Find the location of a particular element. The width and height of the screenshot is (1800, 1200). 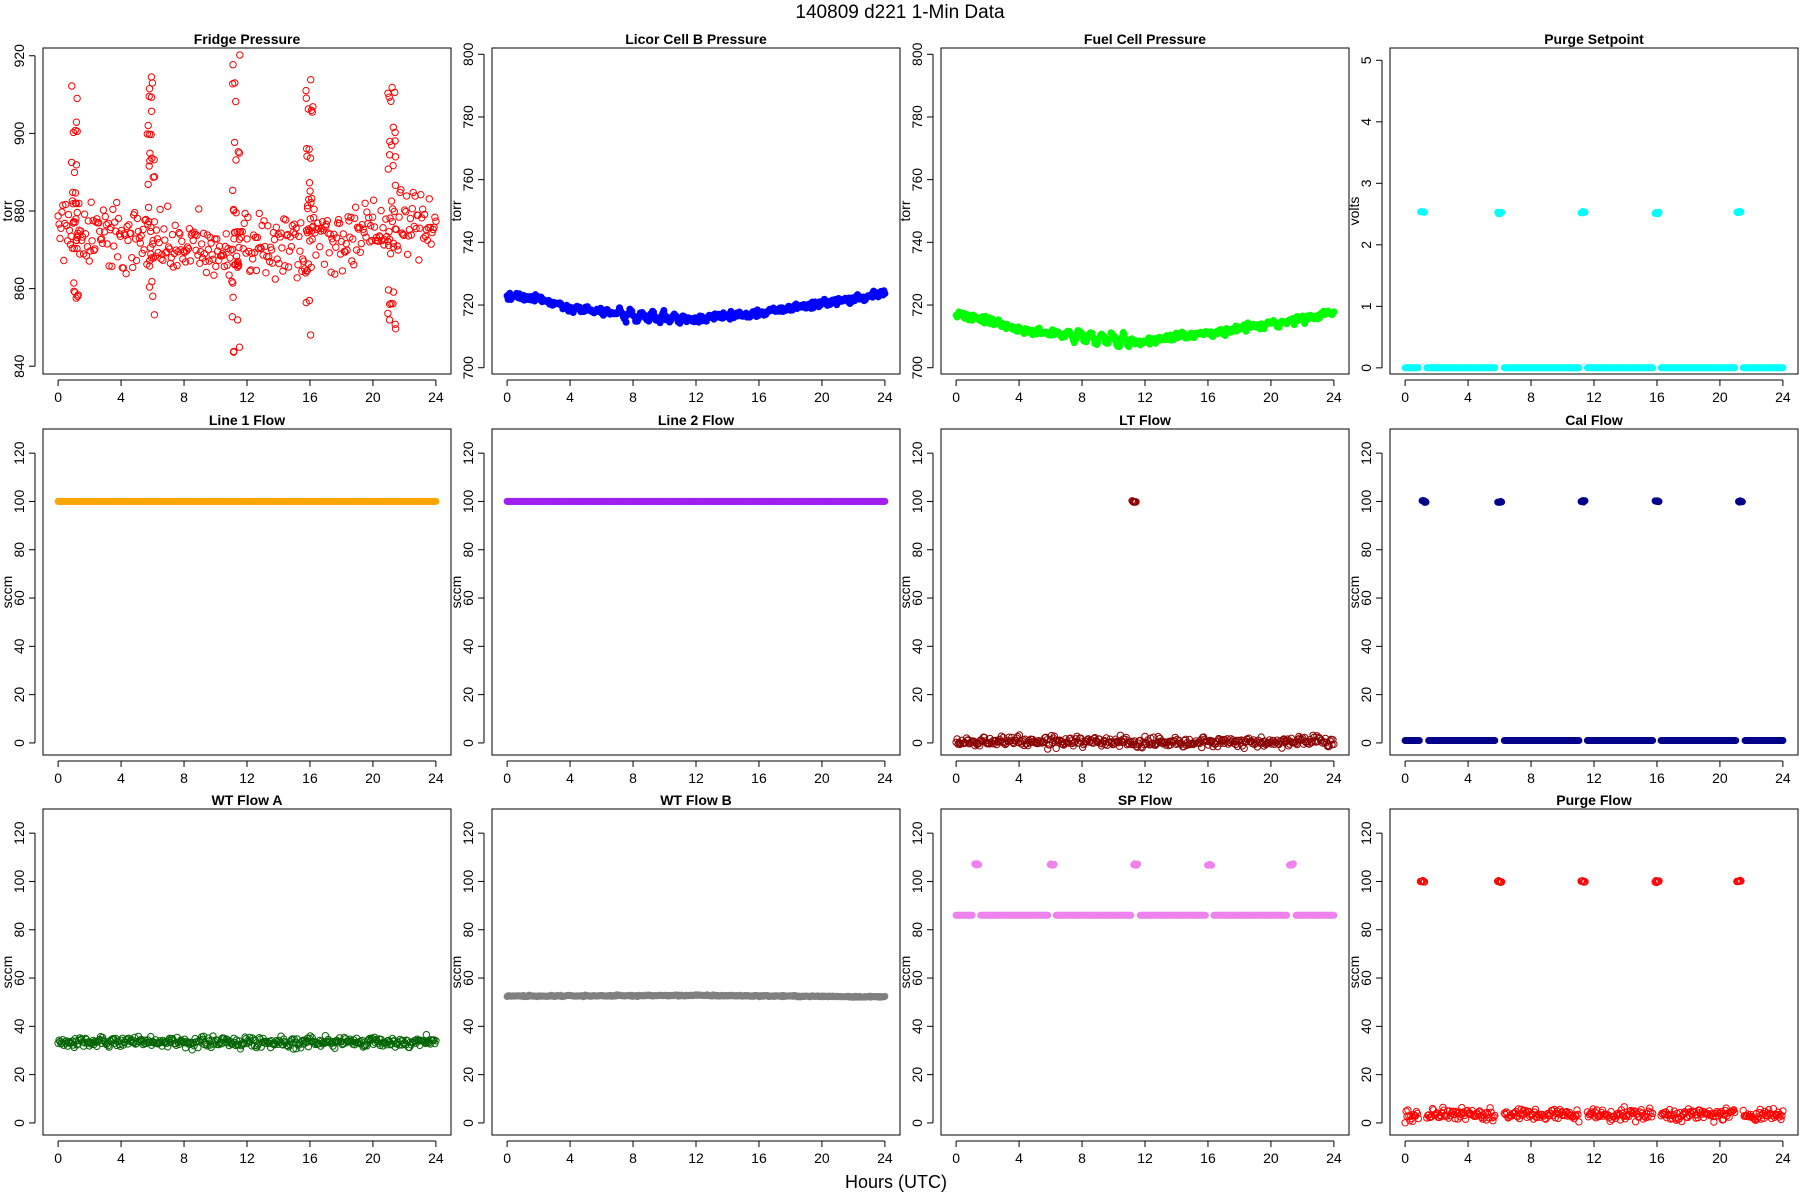

y-tick-label: 2 is located at coordinates (1366, 245).